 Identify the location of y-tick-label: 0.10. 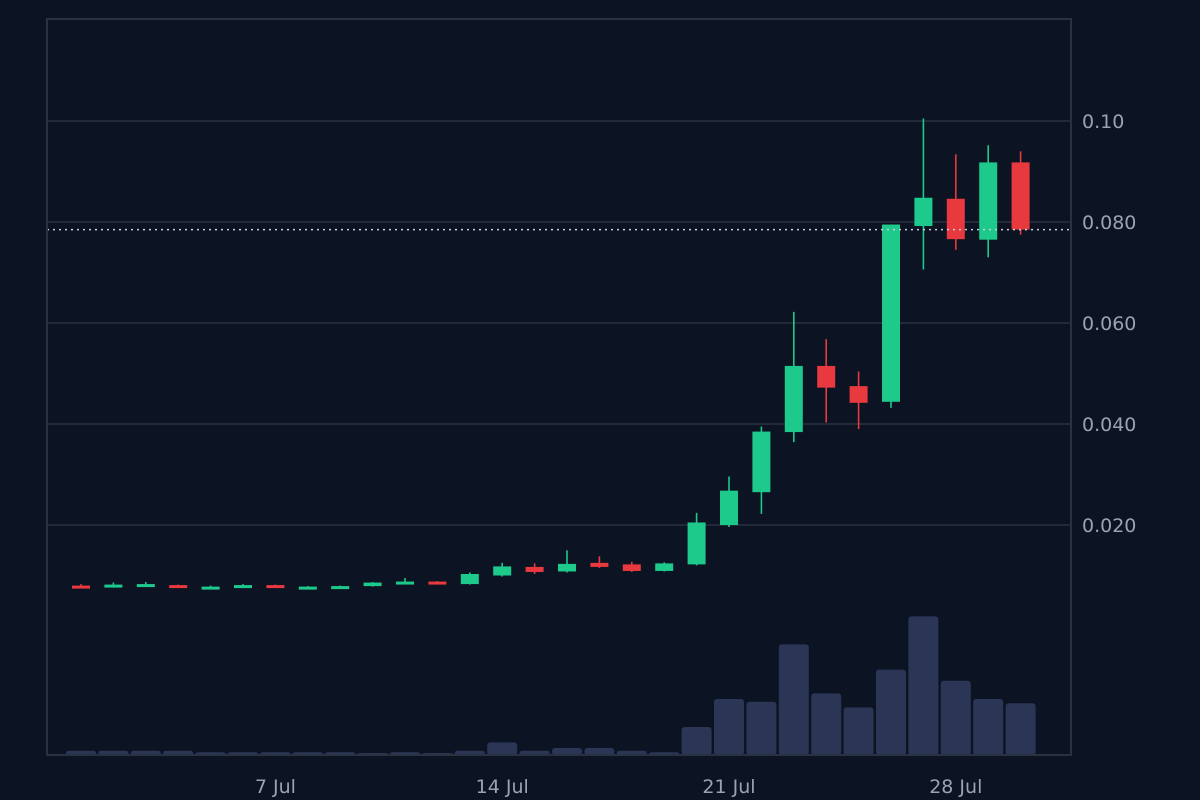
(1103, 122).